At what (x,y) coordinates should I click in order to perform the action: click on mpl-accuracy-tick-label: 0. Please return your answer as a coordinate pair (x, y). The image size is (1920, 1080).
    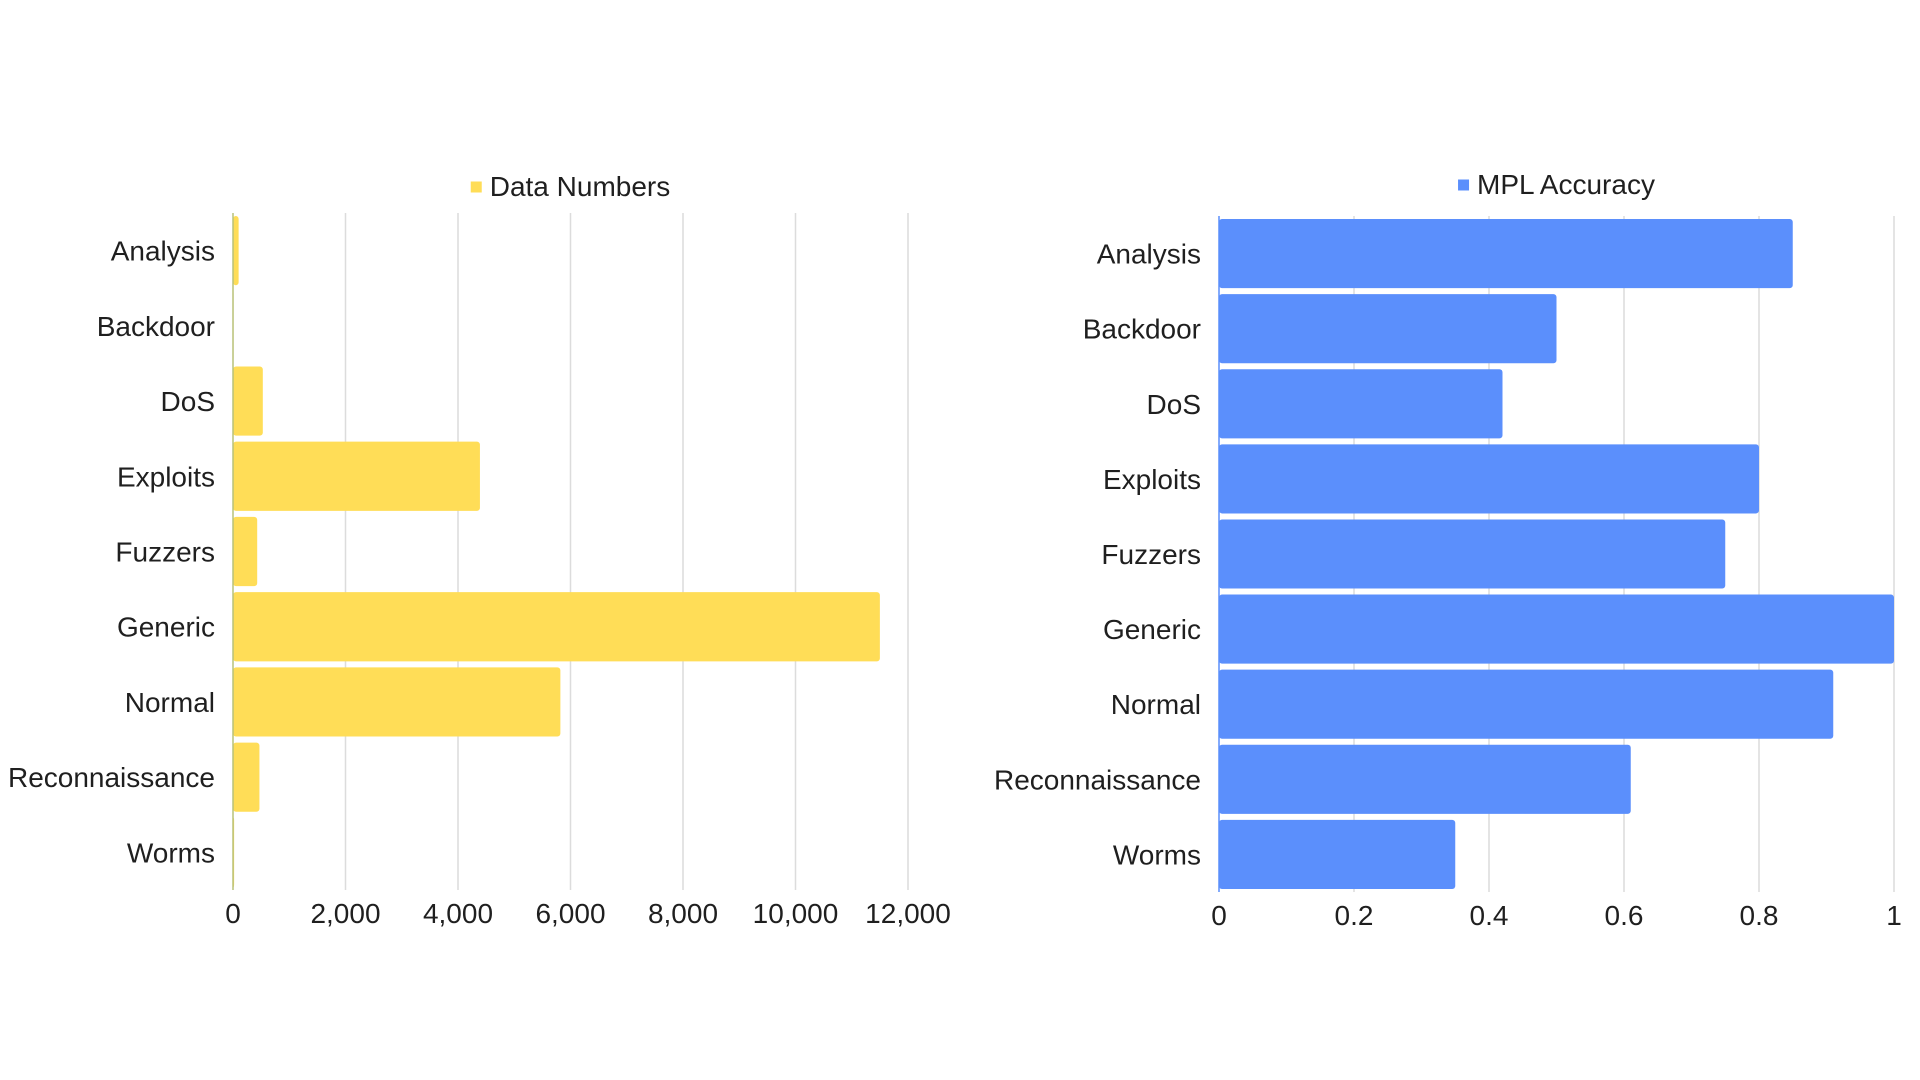
    Looking at the image, I should click on (1219, 915).